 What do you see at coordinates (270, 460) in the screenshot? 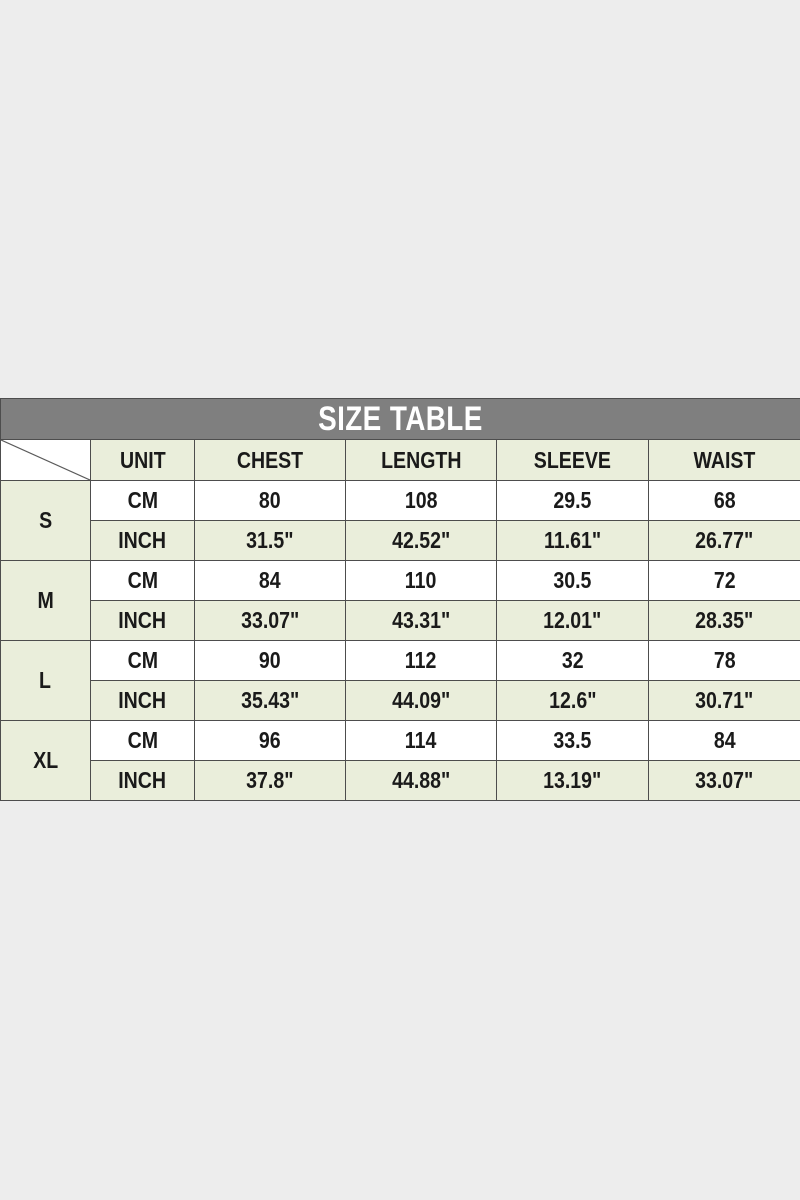
I see `column-header-chest: CHEST` at bounding box center [270, 460].